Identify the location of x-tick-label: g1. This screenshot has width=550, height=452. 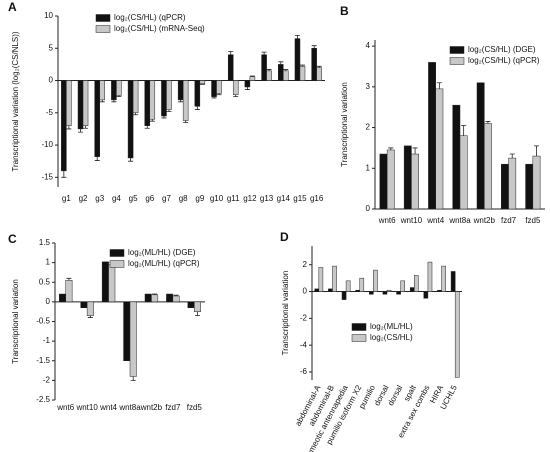
(66, 198).